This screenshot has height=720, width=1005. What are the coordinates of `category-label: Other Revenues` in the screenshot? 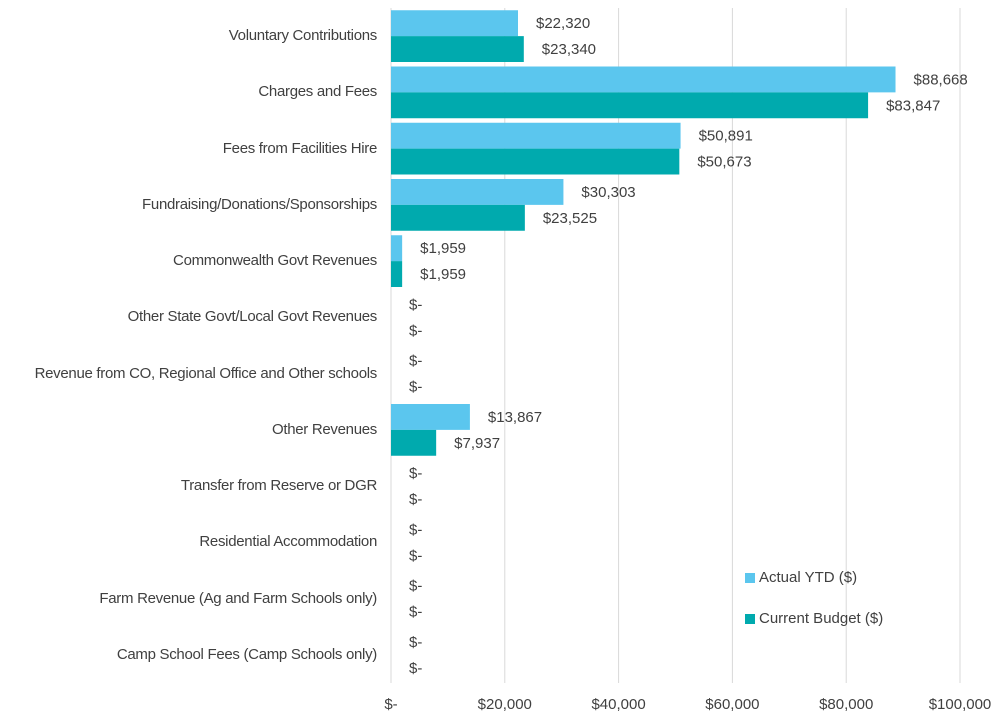 It's located at (324, 429).